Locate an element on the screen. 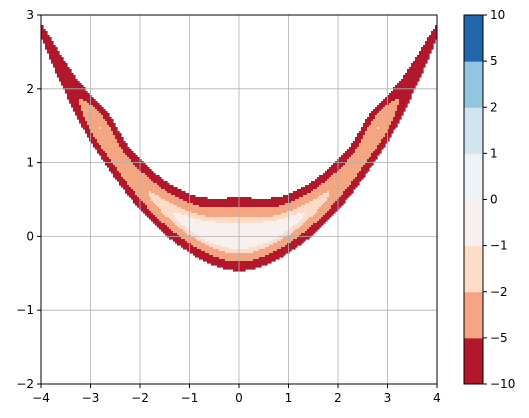 This screenshot has height=418, width=529. y-tick-label: −1 is located at coordinates (25, 310).